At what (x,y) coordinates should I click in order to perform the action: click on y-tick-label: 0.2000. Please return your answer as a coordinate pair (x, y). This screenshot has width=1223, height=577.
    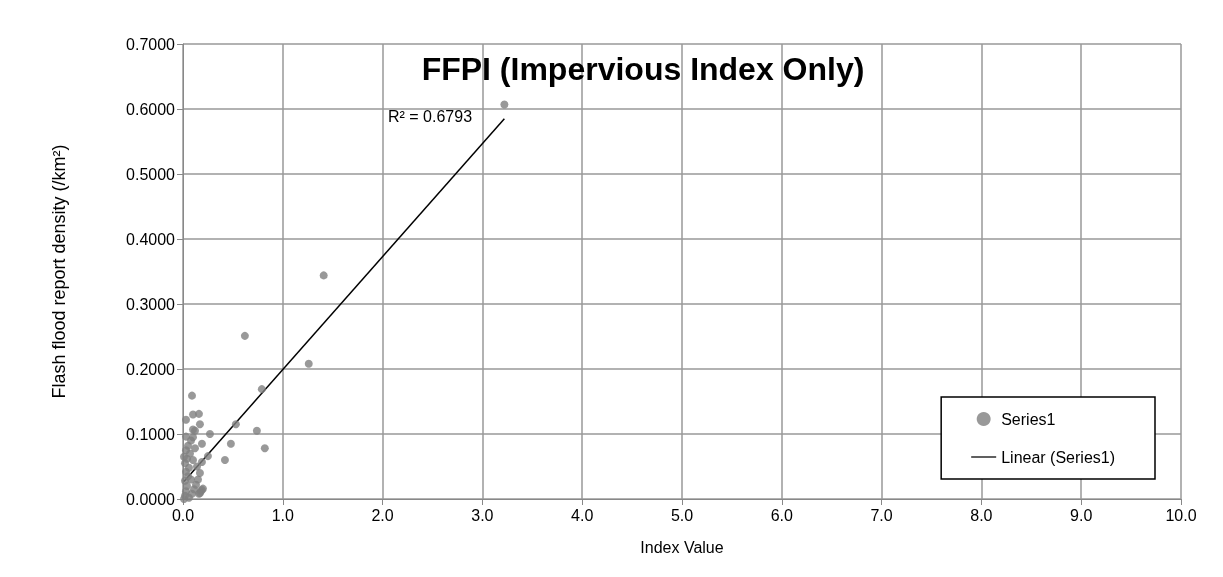
    Looking at the image, I should click on (151, 369).